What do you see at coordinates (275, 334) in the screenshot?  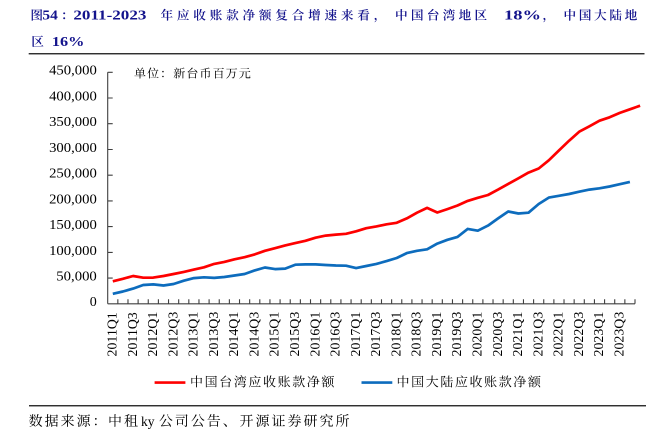 I see `svg-text: 2015Q1` at bounding box center [275, 334].